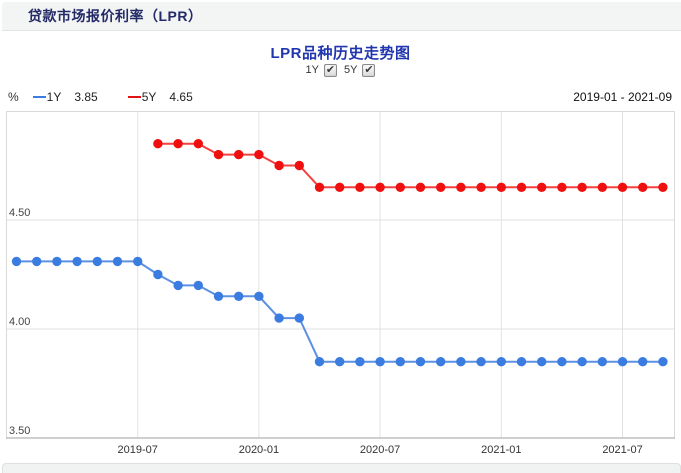  I want to click on legend-dash-5y-icon, so click(134, 96).